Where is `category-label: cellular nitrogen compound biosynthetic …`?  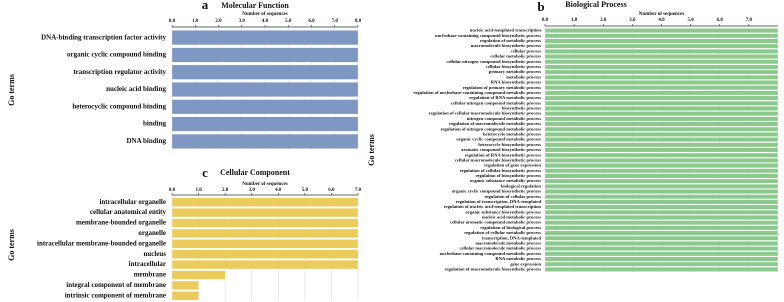 category-label: cellular nitrogen compound biosynthetic … is located at coordinates (493, 61).